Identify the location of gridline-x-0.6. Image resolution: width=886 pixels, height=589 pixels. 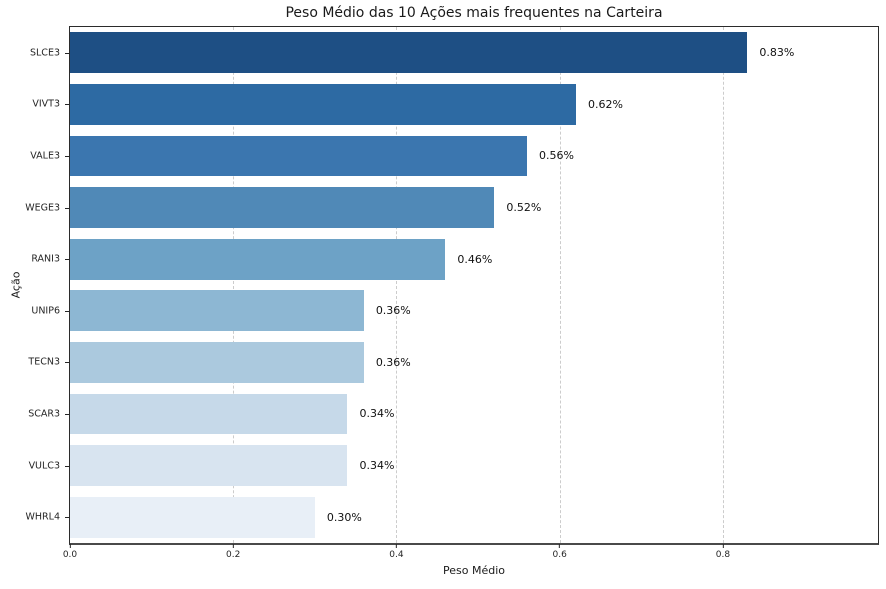
(560, 285).